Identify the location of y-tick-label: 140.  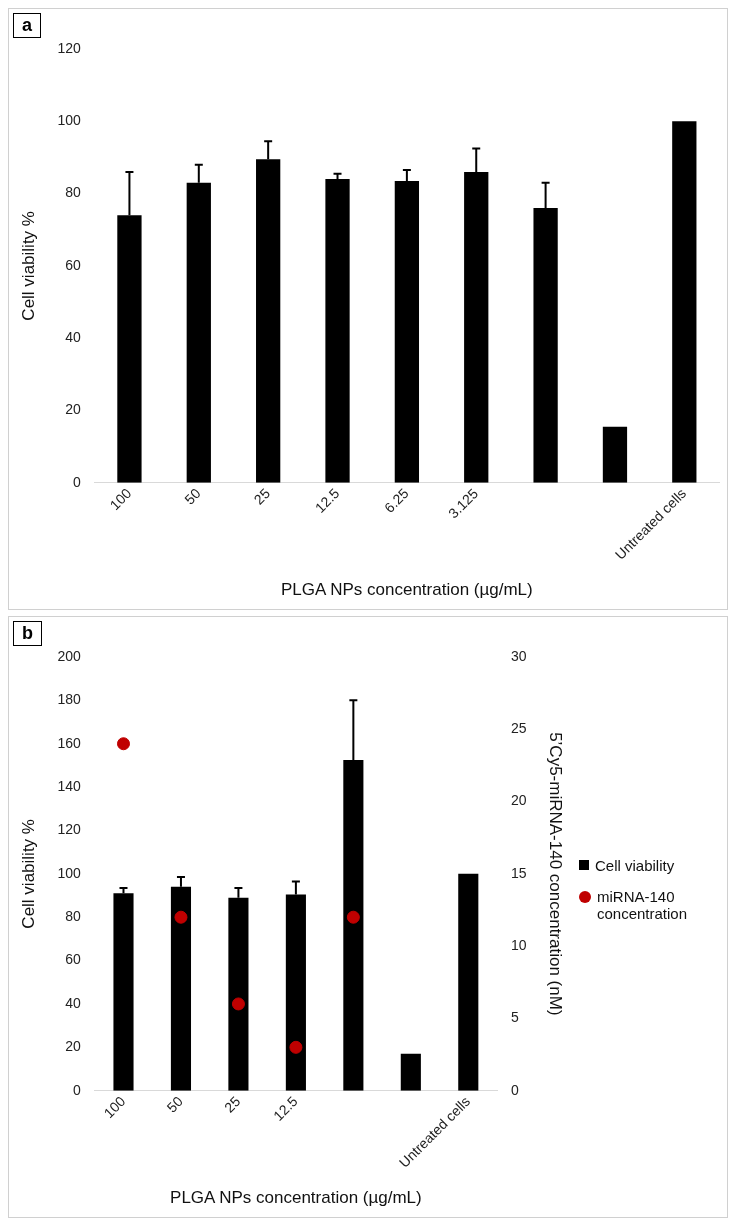
(69, 785).